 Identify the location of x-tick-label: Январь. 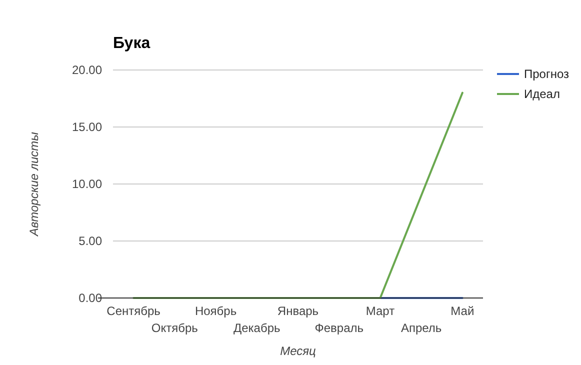
(298, 311).